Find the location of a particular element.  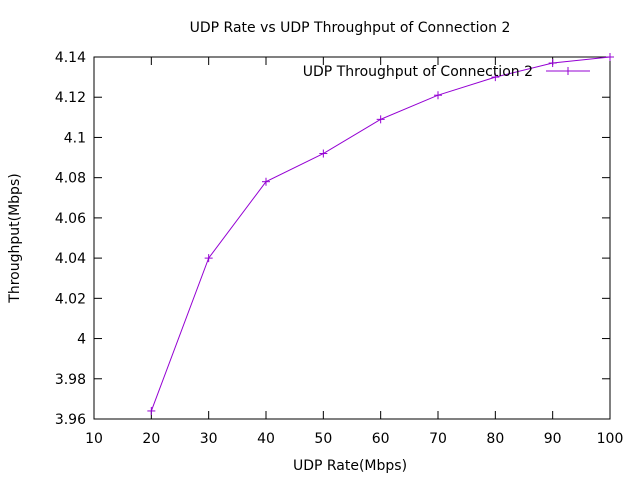

y-tick-label: 4.14 is located at coordinates (70, 58).